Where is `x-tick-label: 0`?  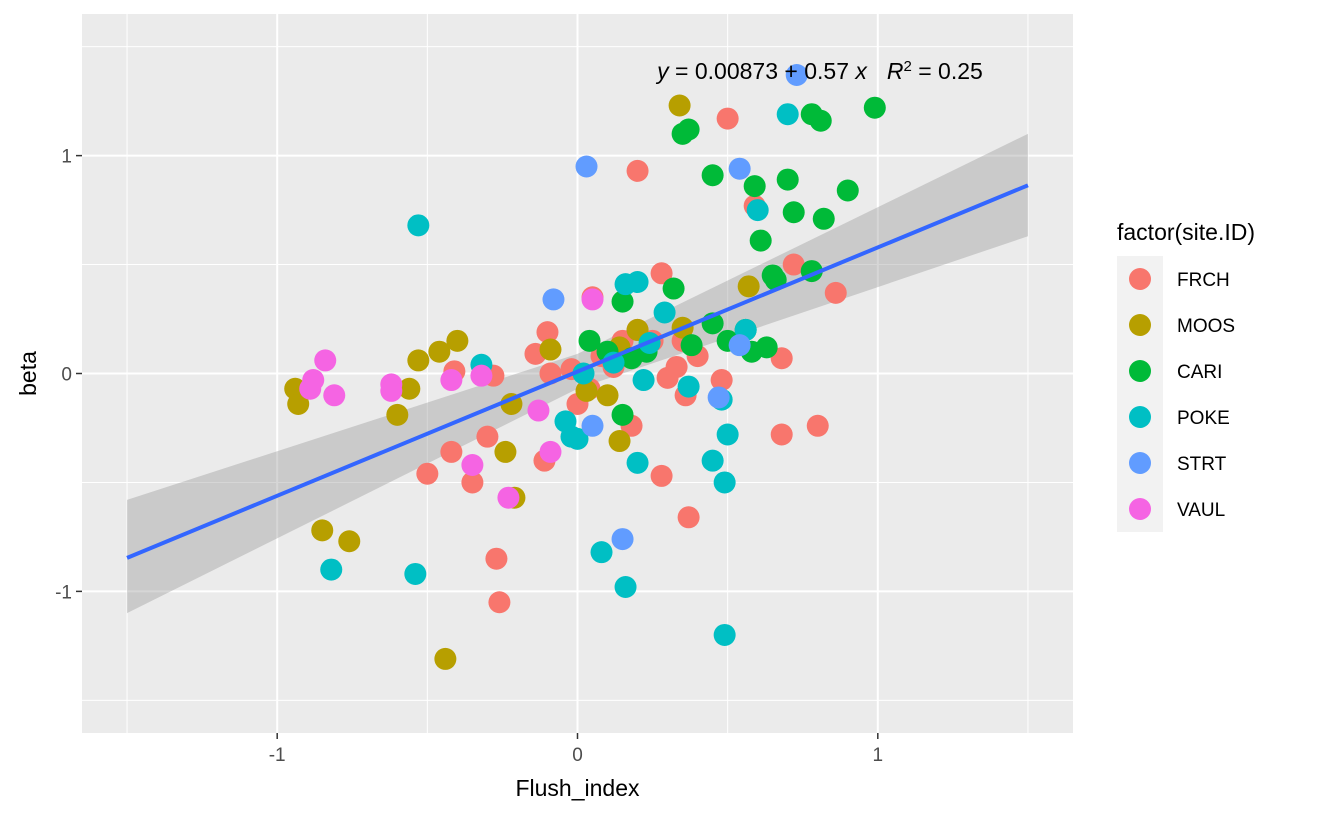 x-tick-label: 0 is located at coordinates (577, 755).